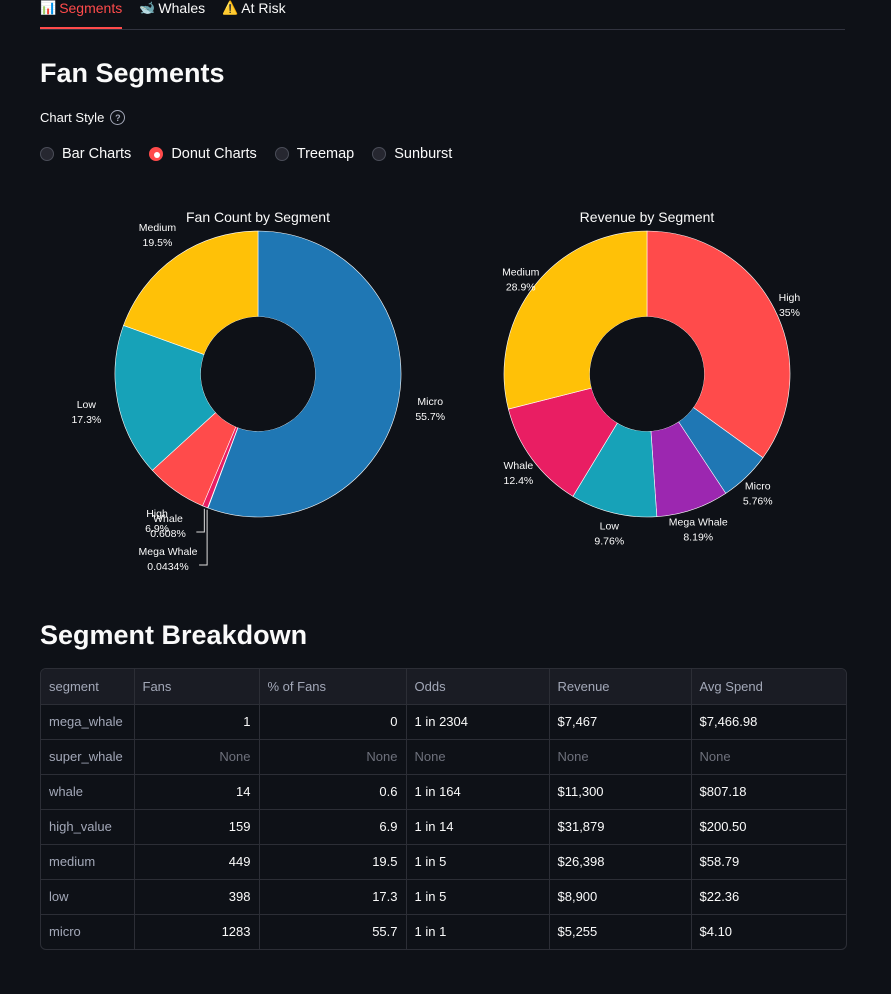  I want to click on chart-style-label: Chart Style ?, so click(83, 117).